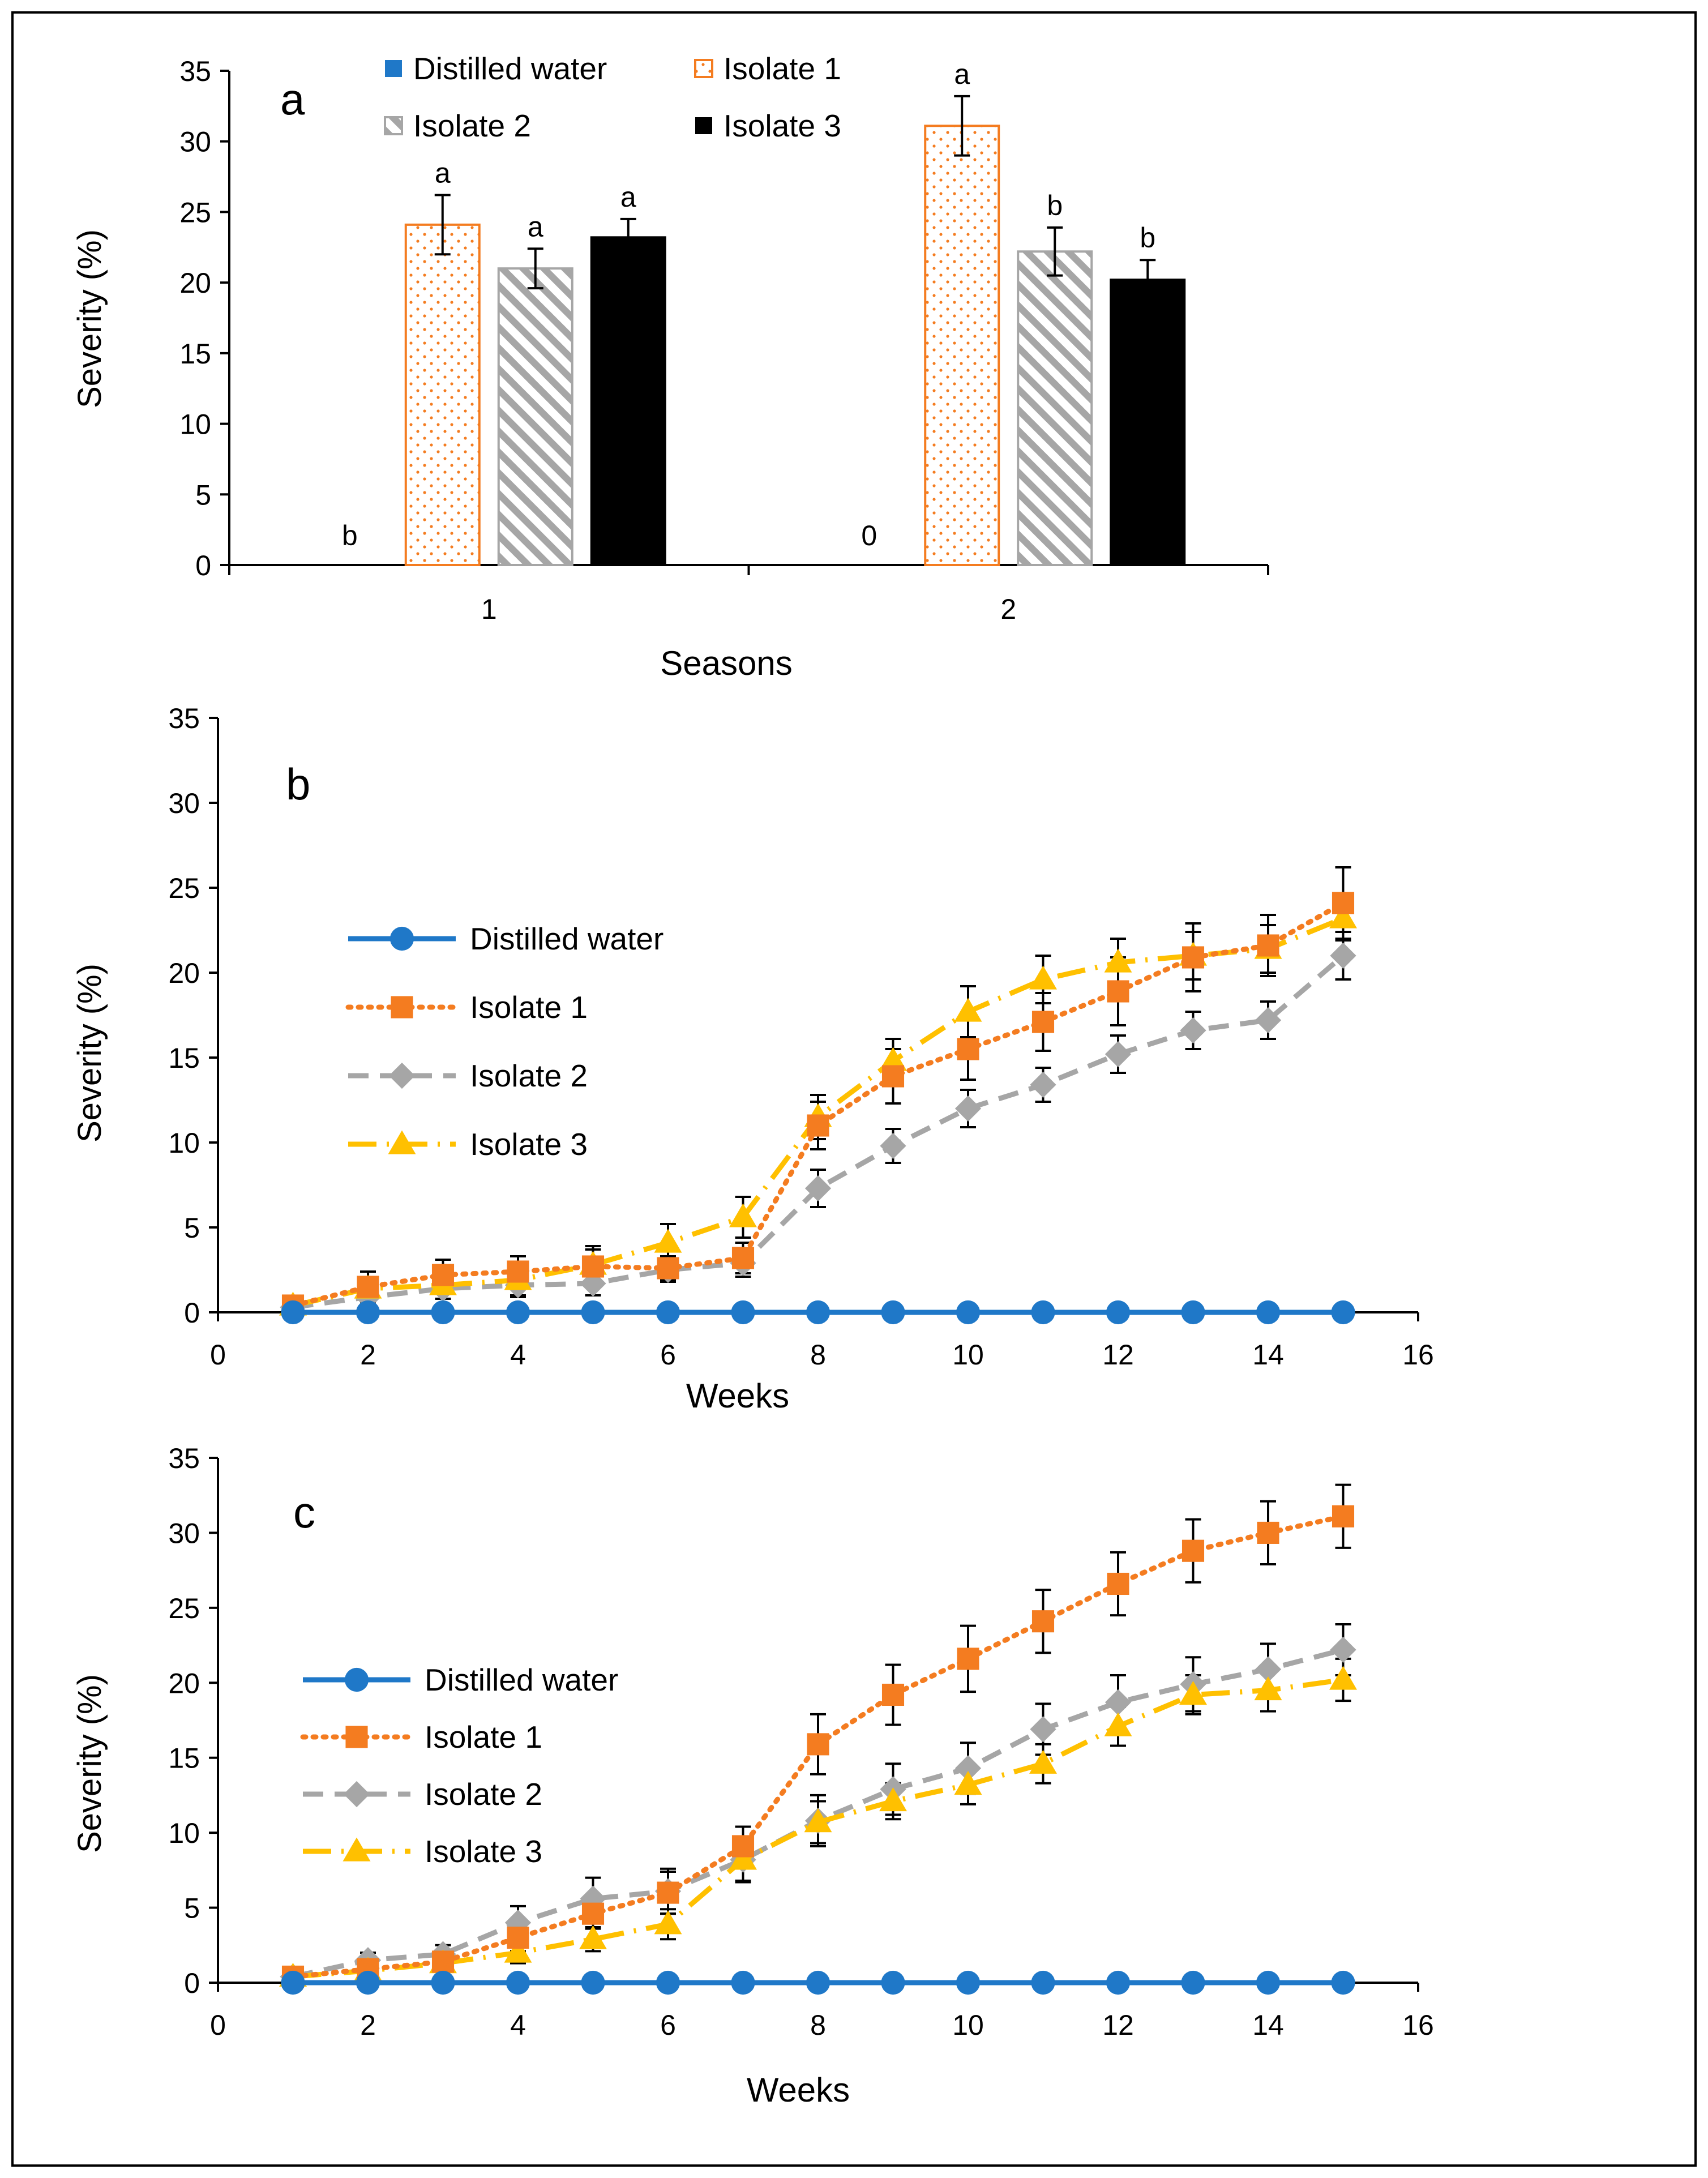 The image size is (1708, 2178). I want to click on significance-letter-iso1-season-1: a, so click(443, 173).